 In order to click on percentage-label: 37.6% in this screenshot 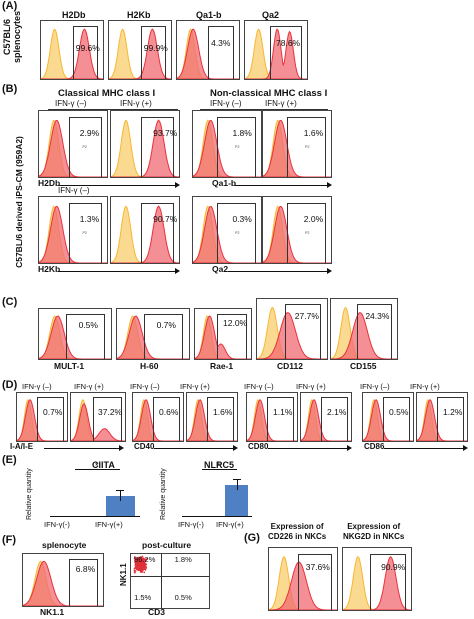, I will do `click(317, 566)`.